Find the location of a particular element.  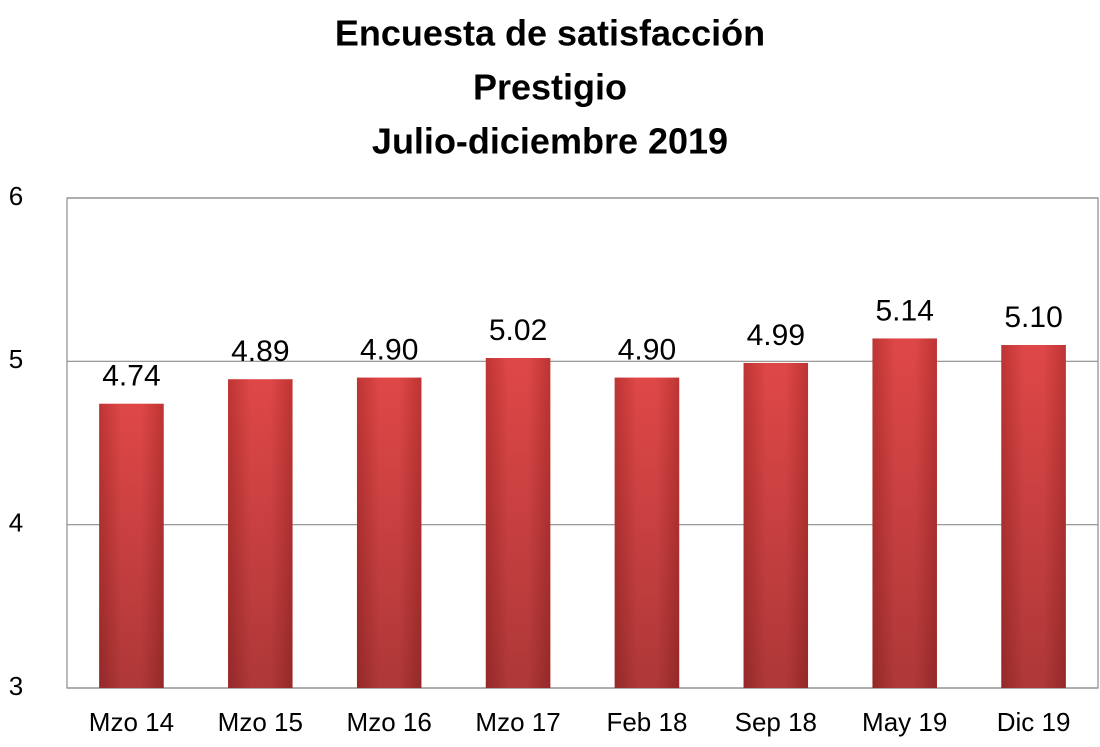

x-tick-label: Mzo 14 is located at coordinates (131, 722).